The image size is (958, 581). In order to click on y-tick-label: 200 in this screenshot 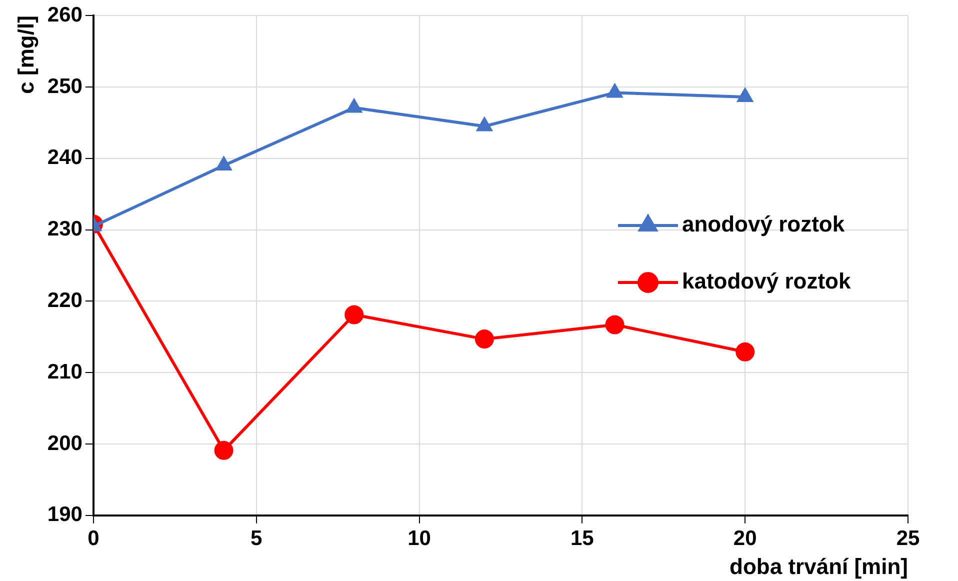, I will do `click(64, 443)`.